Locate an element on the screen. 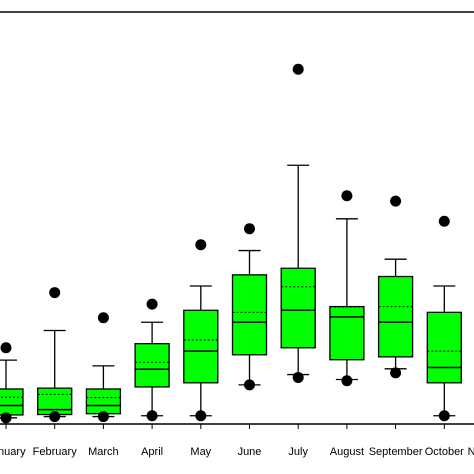 This screenshot has height=474, width=474. box-june is located at coordinates (249, 307).